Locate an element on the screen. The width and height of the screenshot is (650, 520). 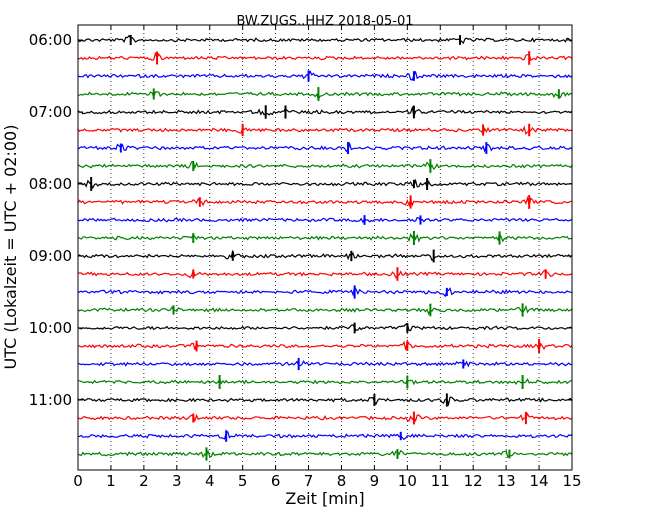
x-tick-labels: 0 1 2 3 4 5 6 7 8 9 10 11 12 13 14 15 is located at coordinates (327, 481).